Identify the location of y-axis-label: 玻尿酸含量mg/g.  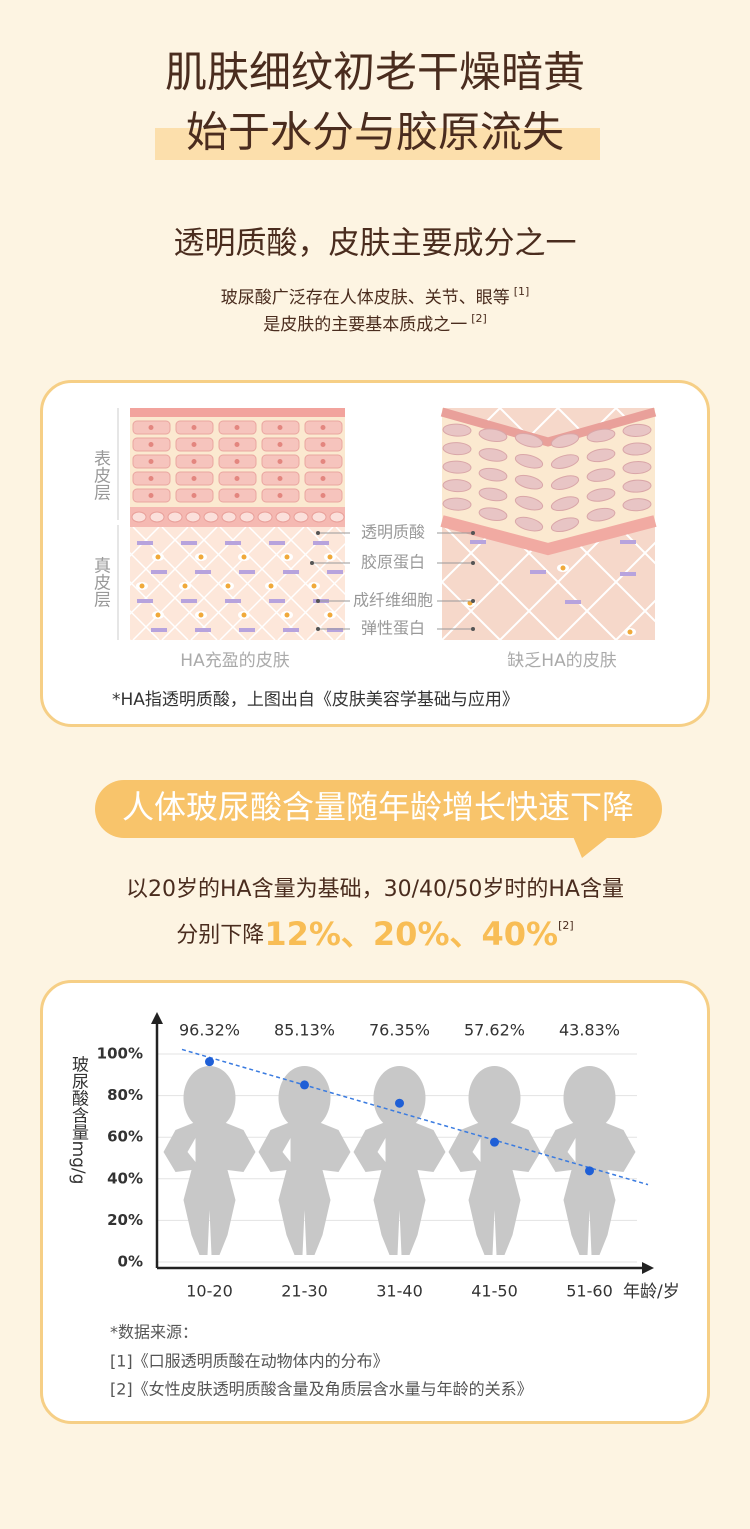
(78, 1120).